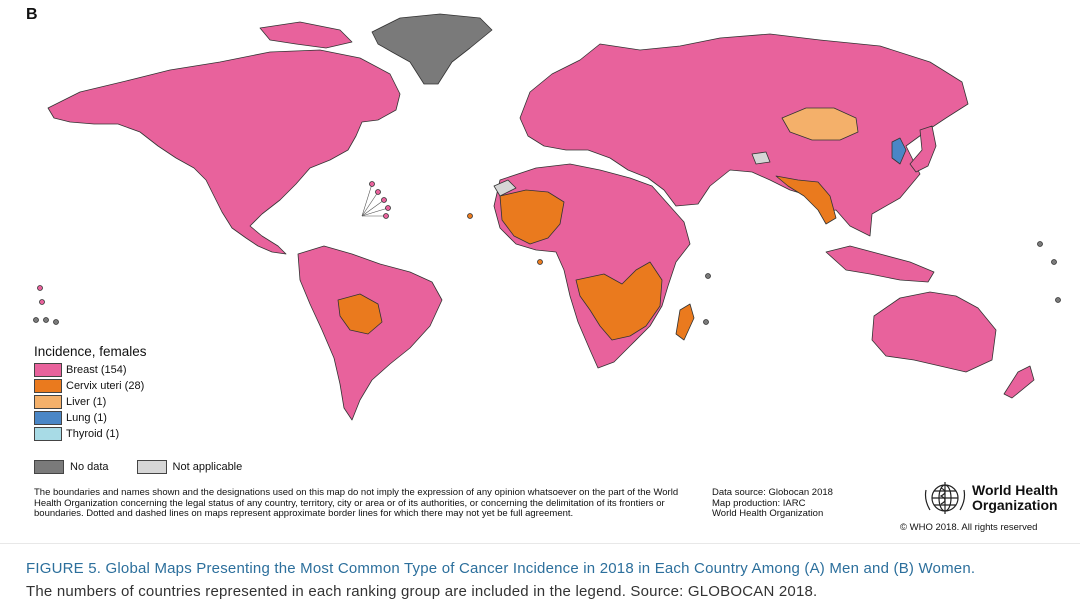  I want to click on region-eurasia, so click(744, 135).